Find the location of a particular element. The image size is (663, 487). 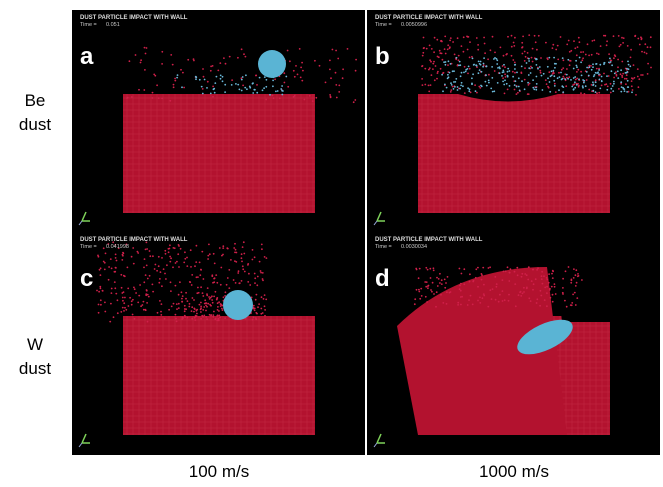

wall-crater is located at coordinates (482, 351).